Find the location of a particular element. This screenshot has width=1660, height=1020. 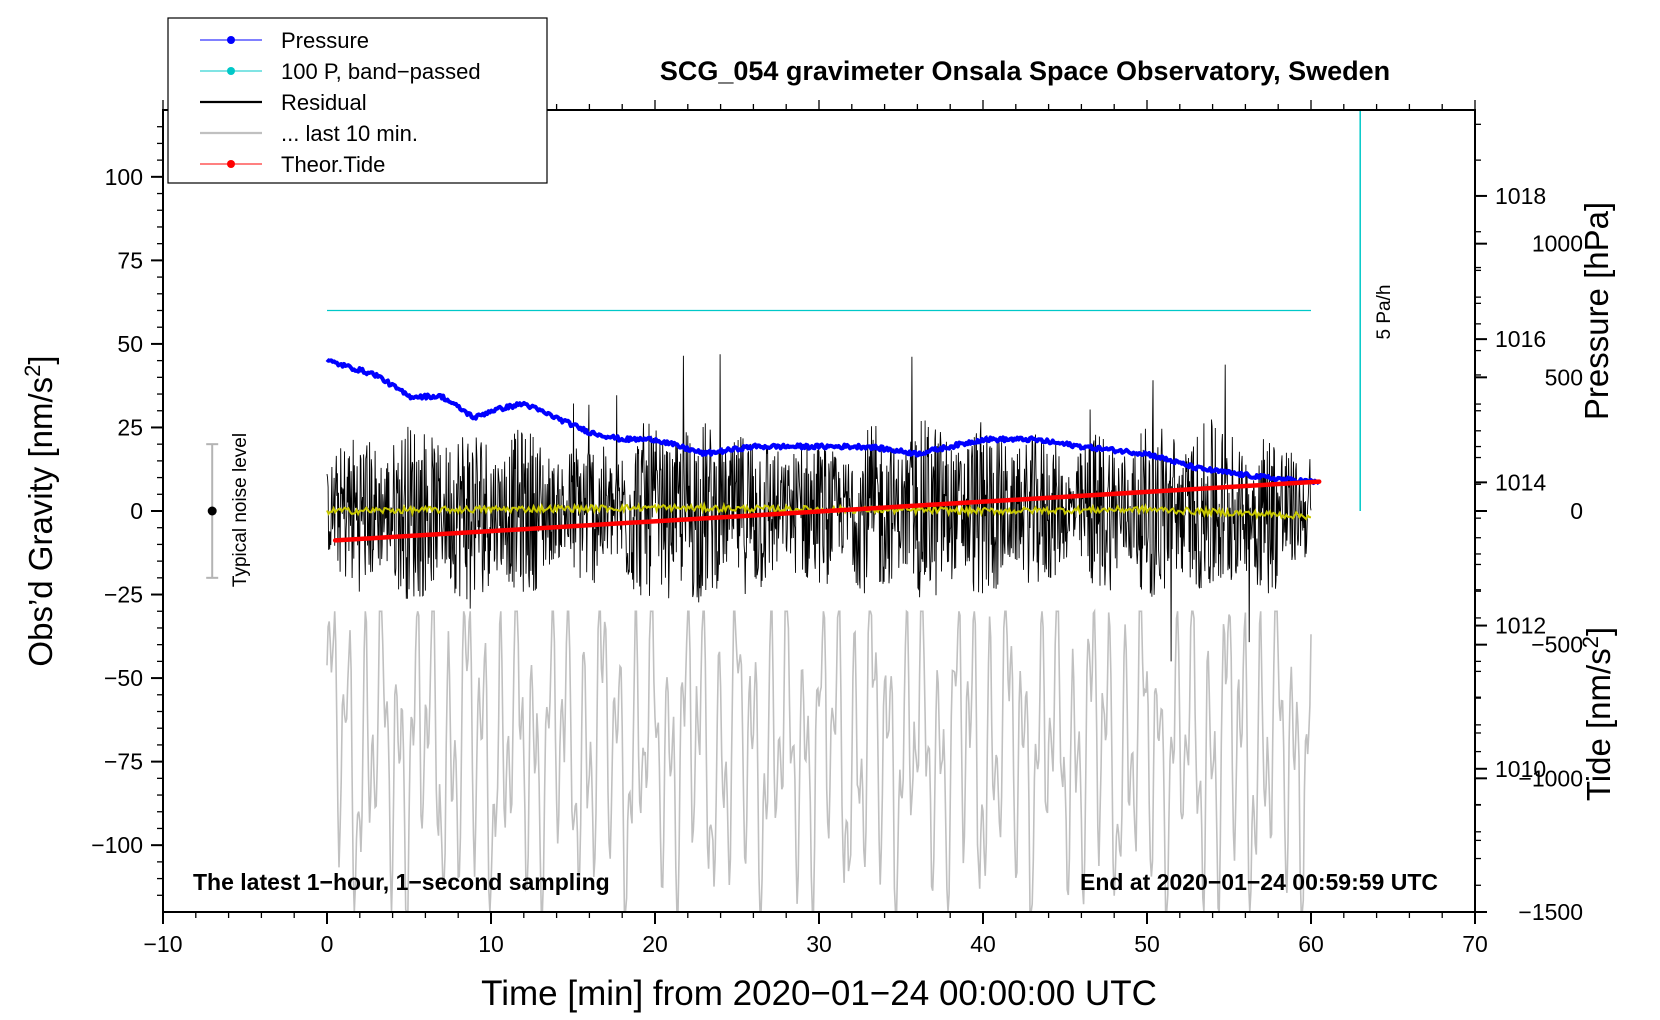

pressure-tick-label: 1014 is located at coordinates (1520, 482).